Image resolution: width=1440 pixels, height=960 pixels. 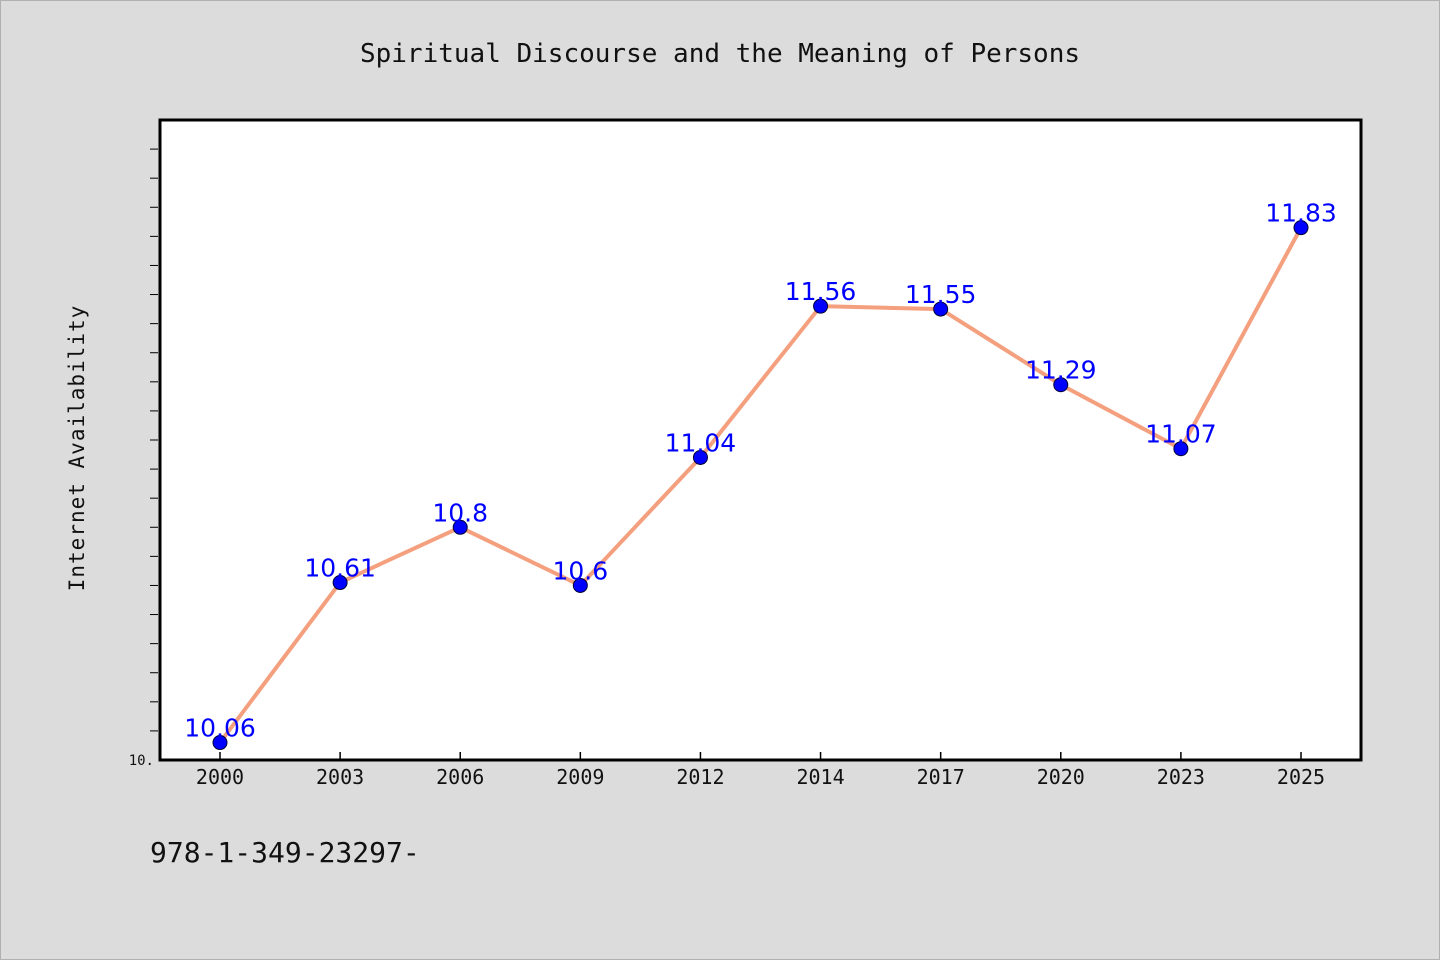 What do you see at coordinates (760, 770) in the screenshot?
I see `x-axis-ticks: 2000 2003 2006 2009 2012 2014 2017 2020 2023 2025` at bounding box center [760, 770].